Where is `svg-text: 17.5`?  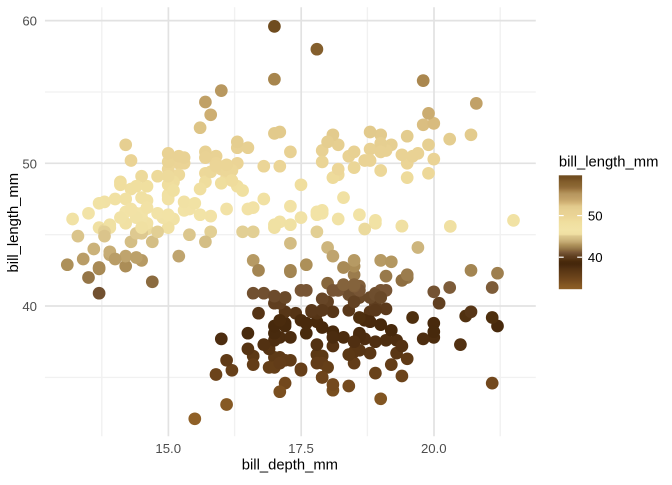 svg-text: 17.5 is located at coordinates (301, 448).